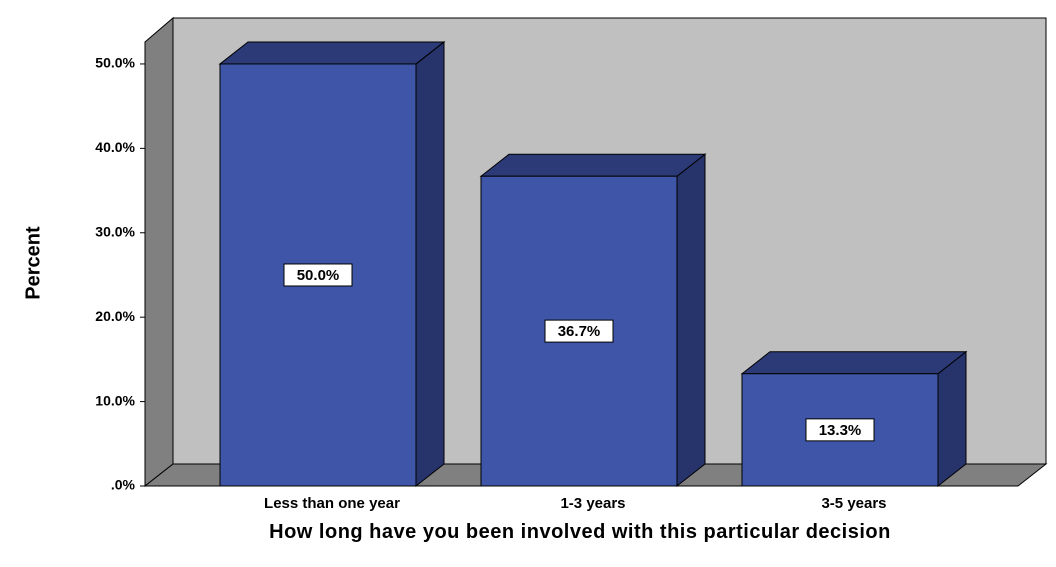 Image resolution: width=1056 pixels, height=567 pixels. I want to click on x-tick-label: 1-3 years, so click(592, 503).